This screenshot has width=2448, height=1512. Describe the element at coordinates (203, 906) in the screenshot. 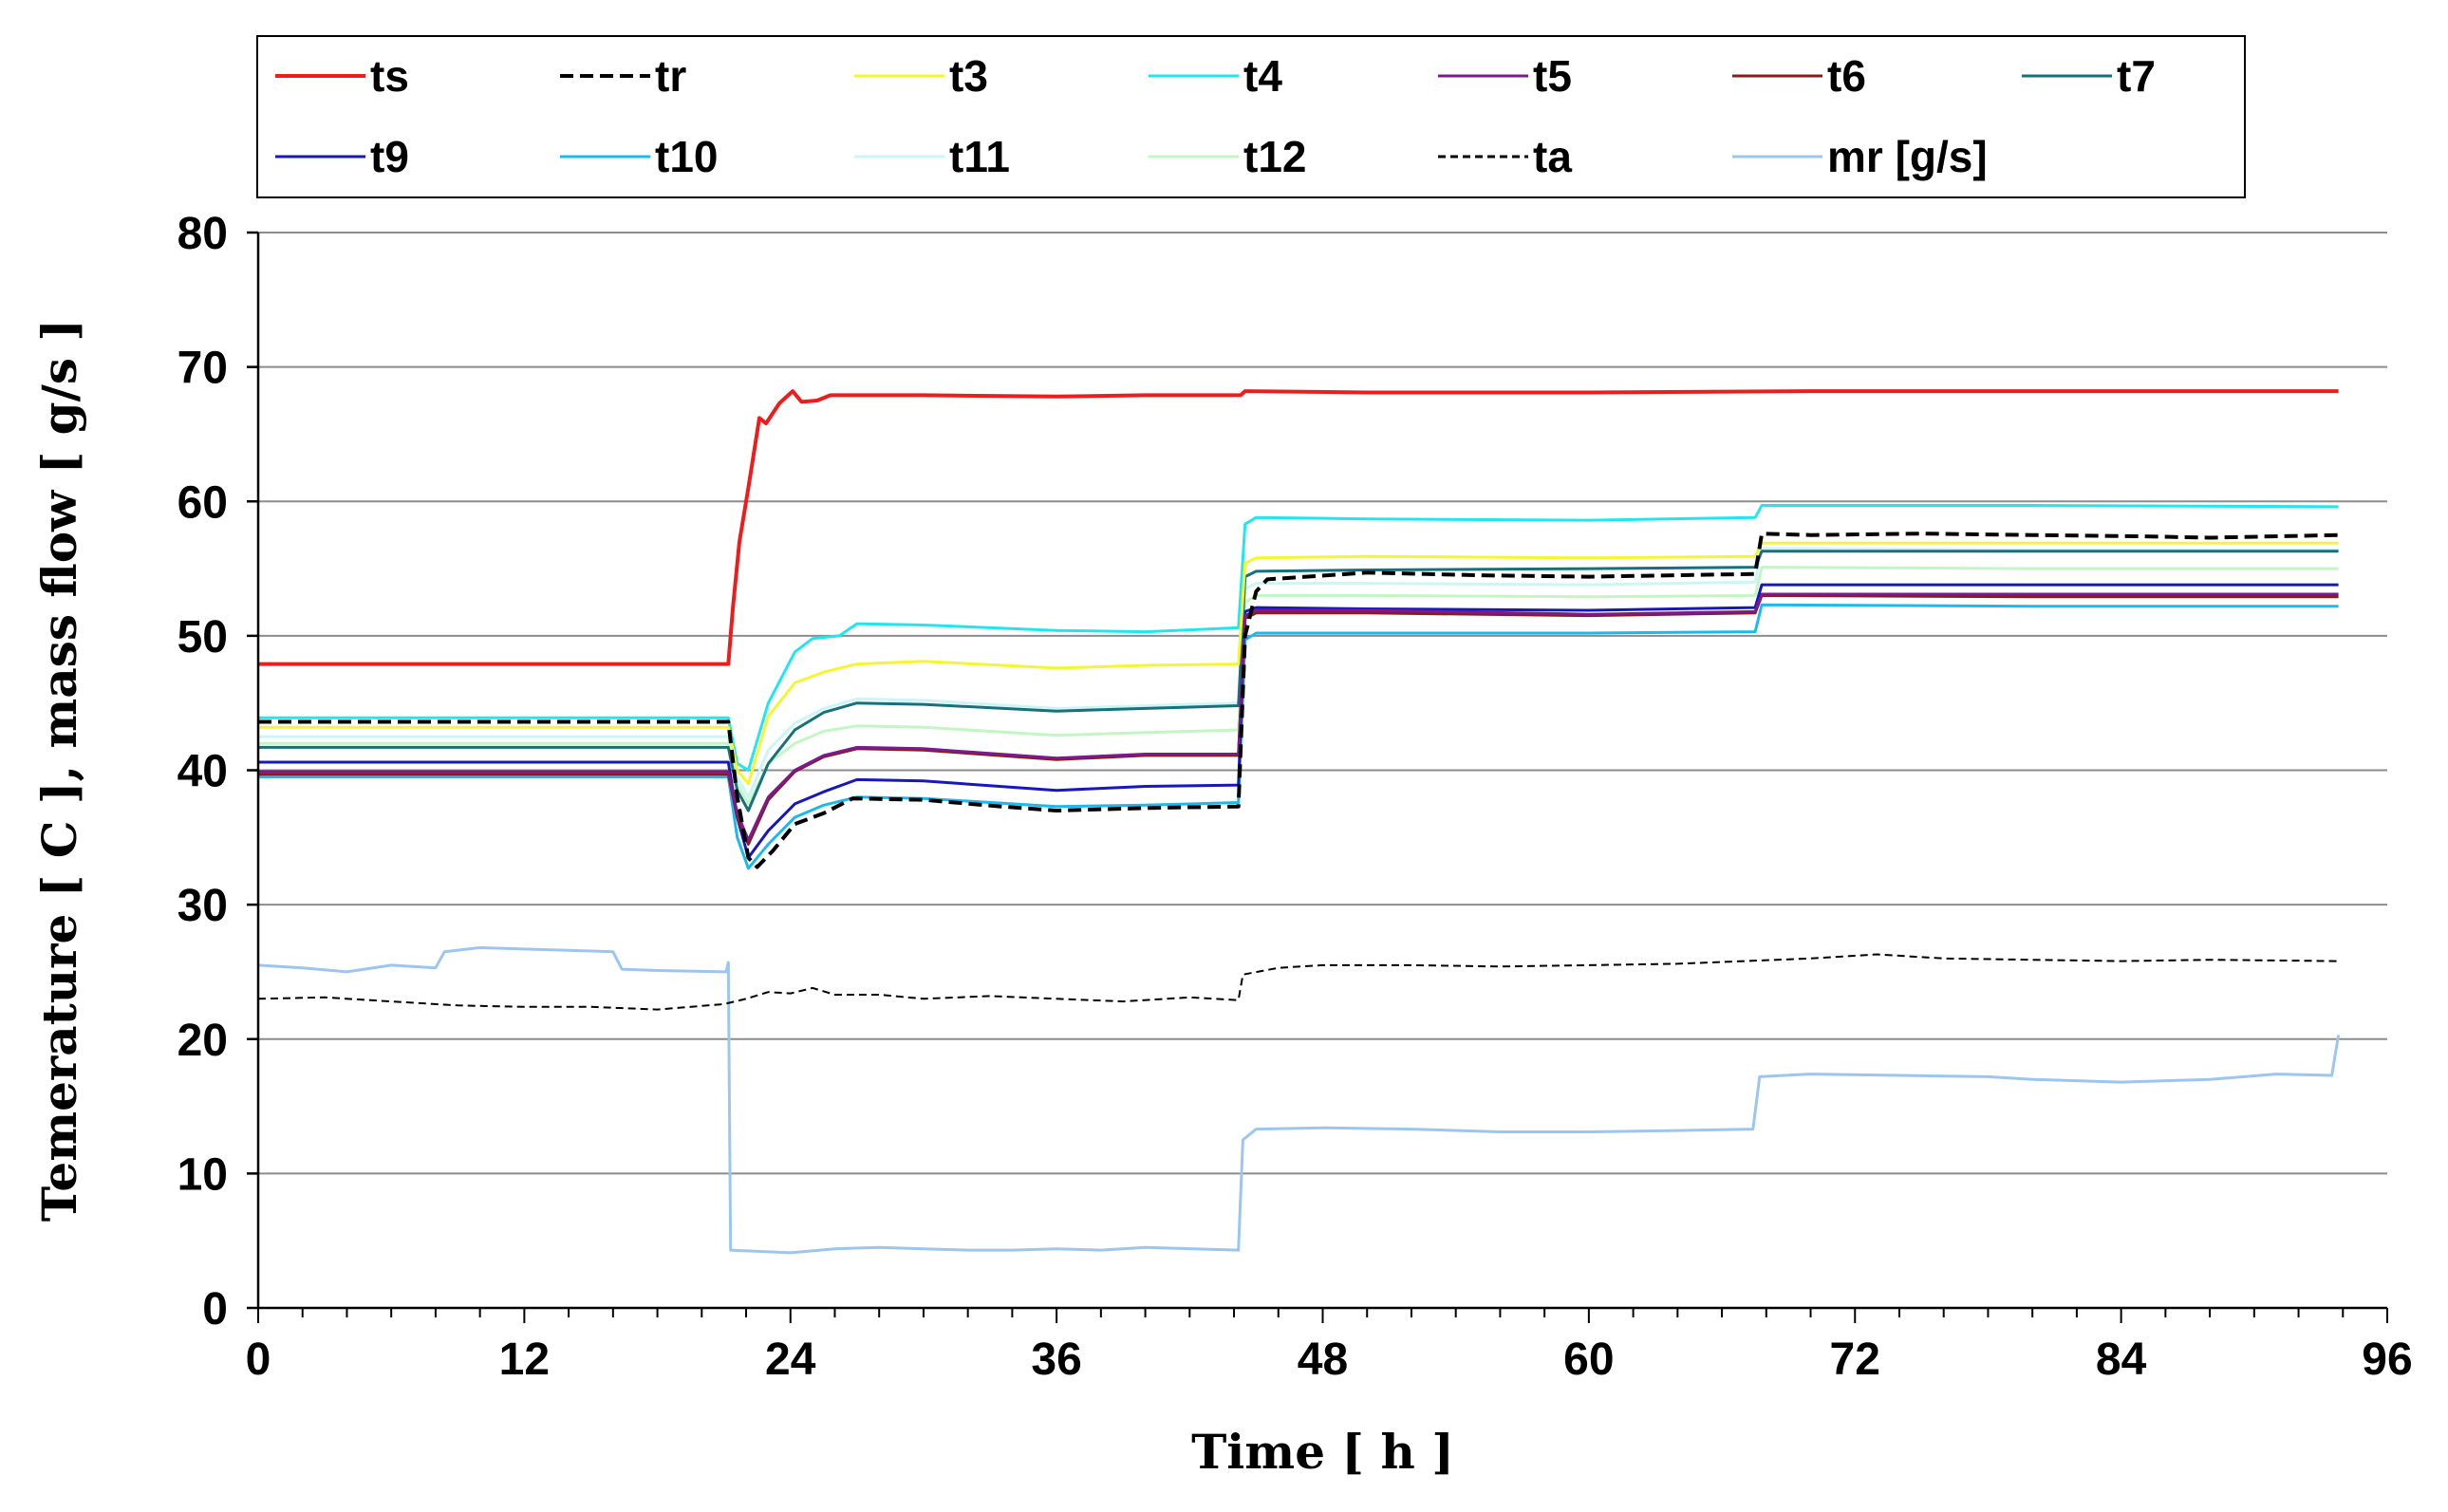

I see `y-tick-label-30: 30` at that location.